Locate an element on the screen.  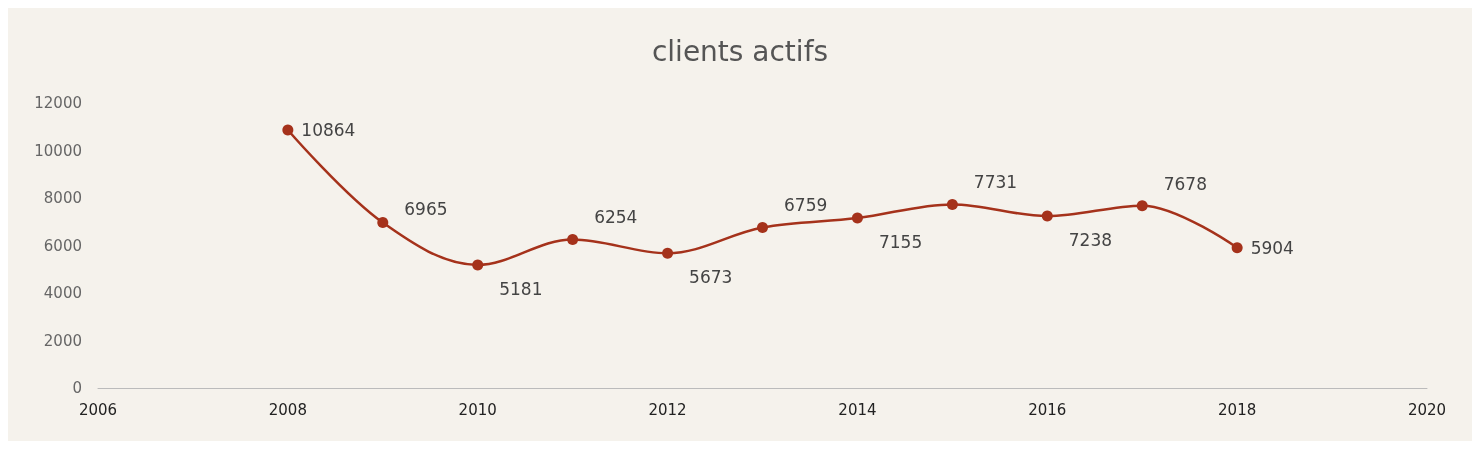
y-tick-label: 8000 is located at coordinates (62, 198).